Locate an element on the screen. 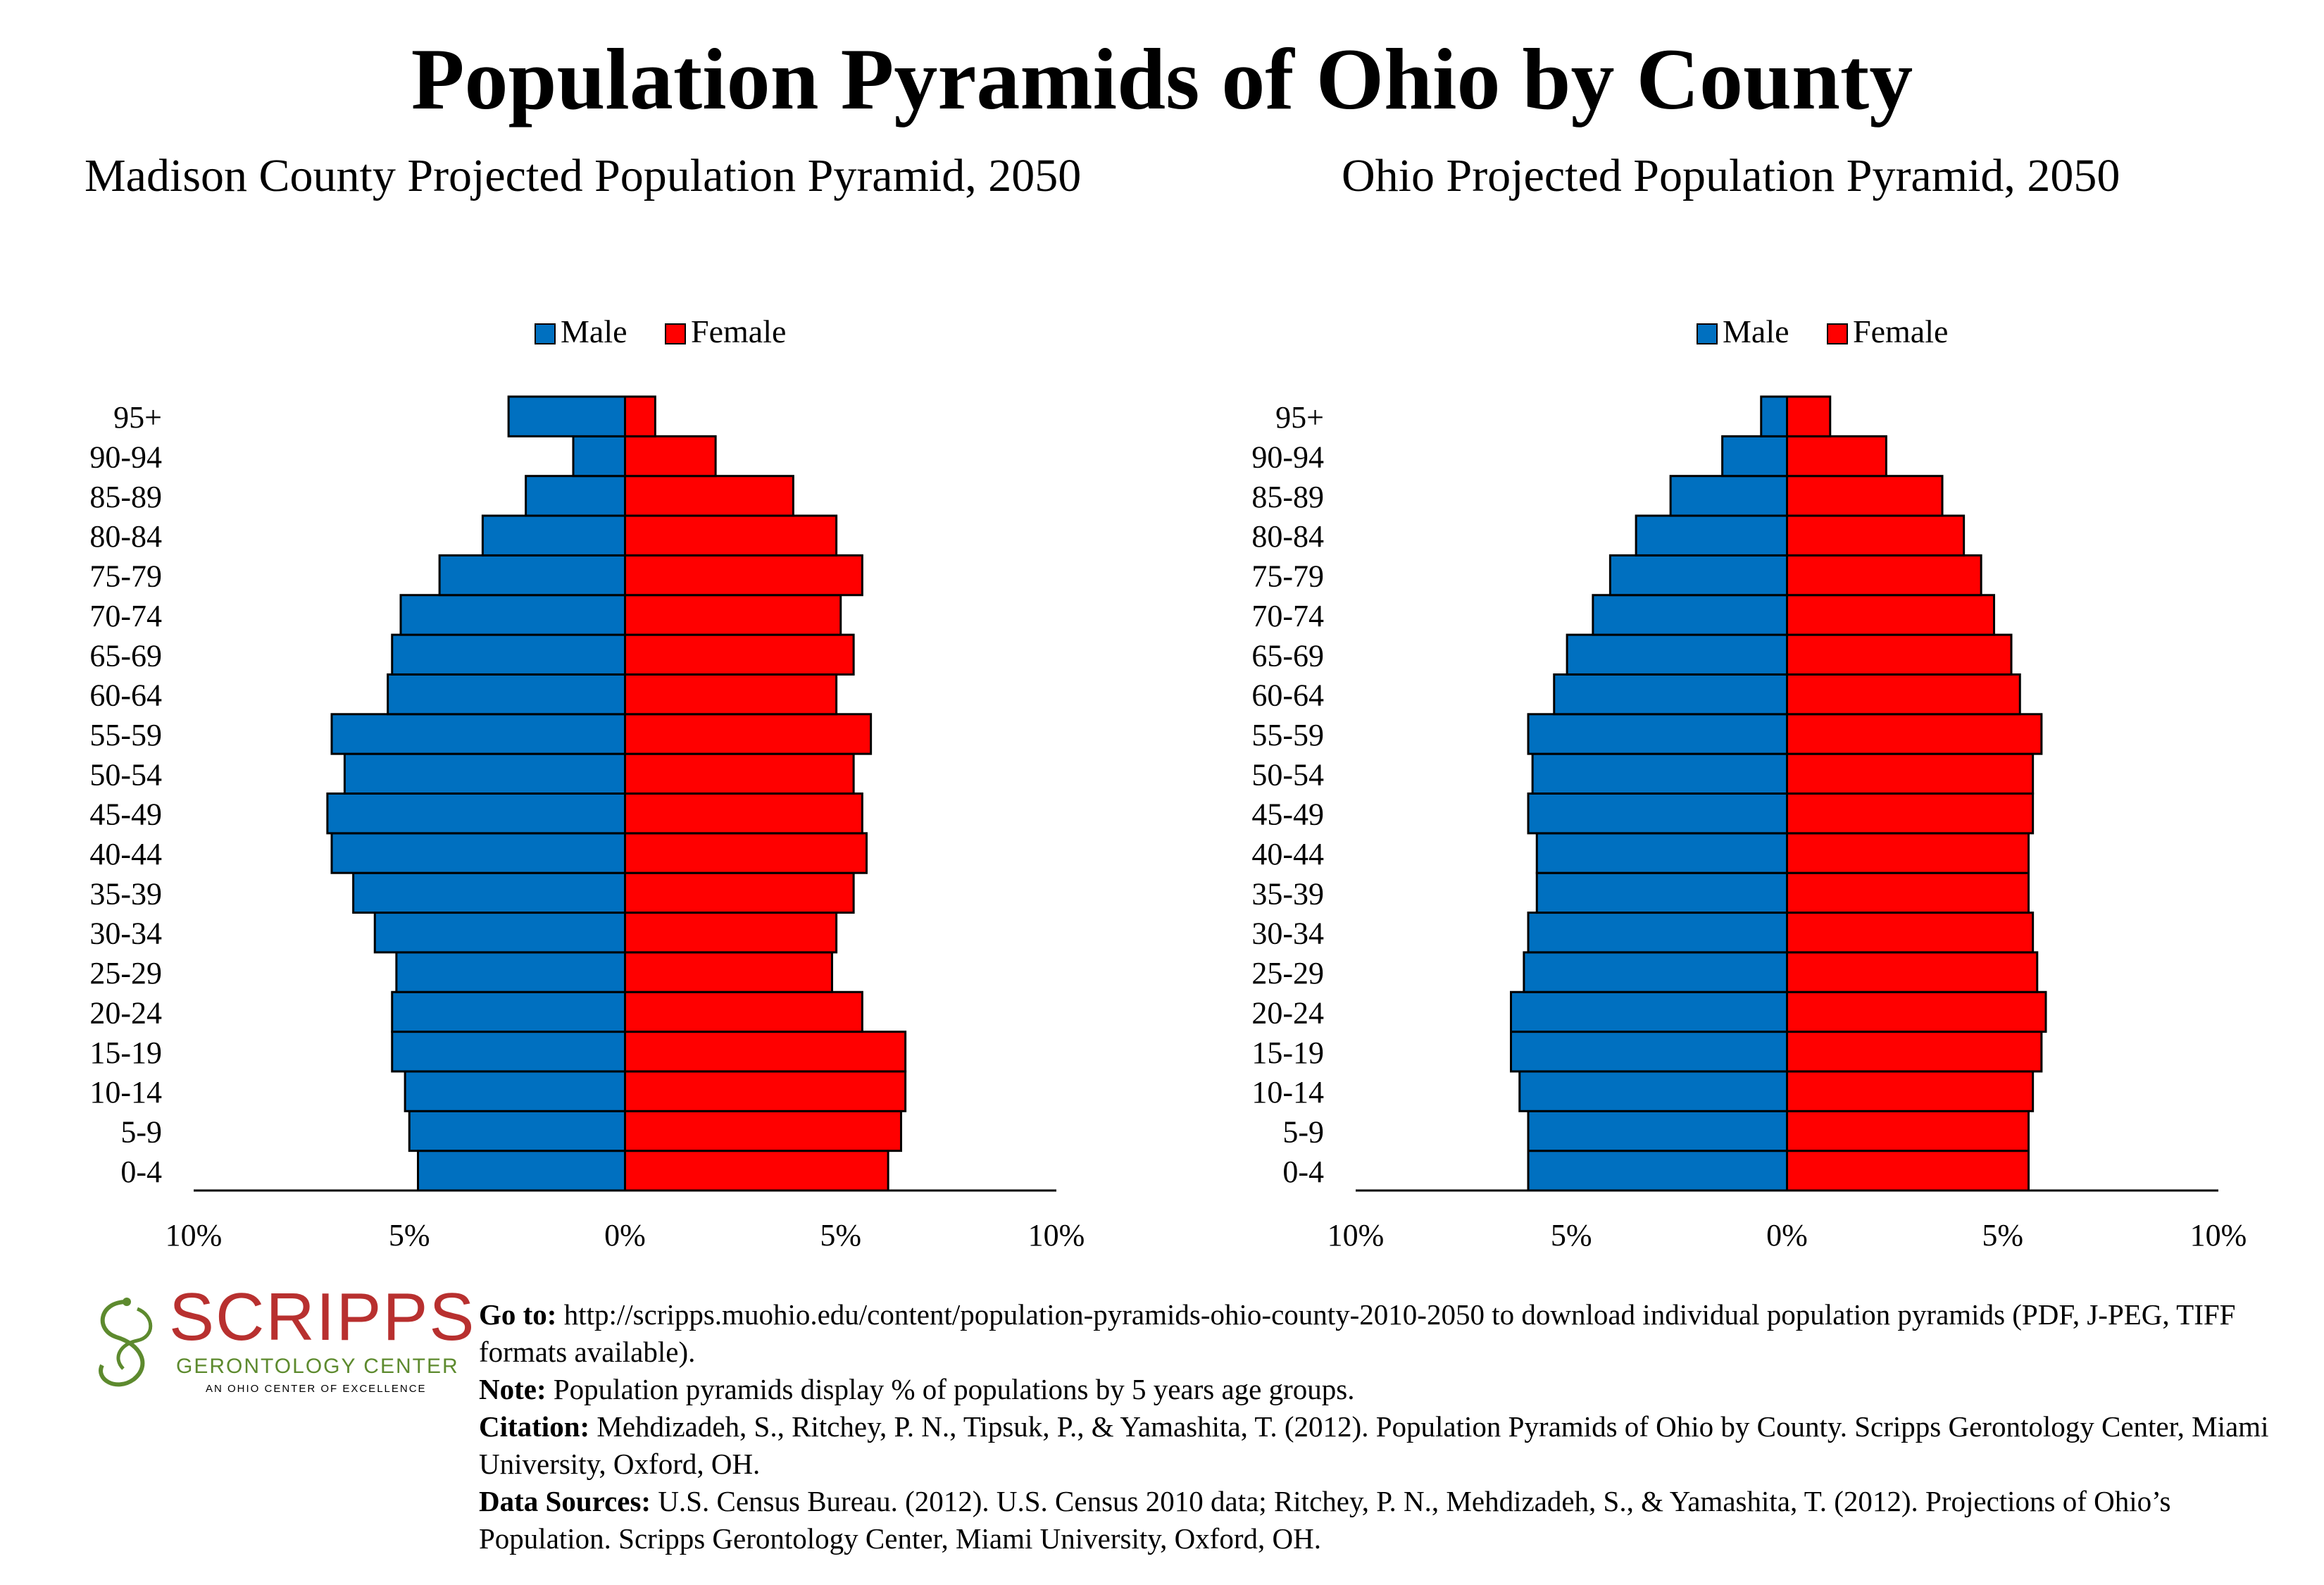 The image size is (2324, 1585). age-label-95+: 95+ is located at coordinates (1299, 417).